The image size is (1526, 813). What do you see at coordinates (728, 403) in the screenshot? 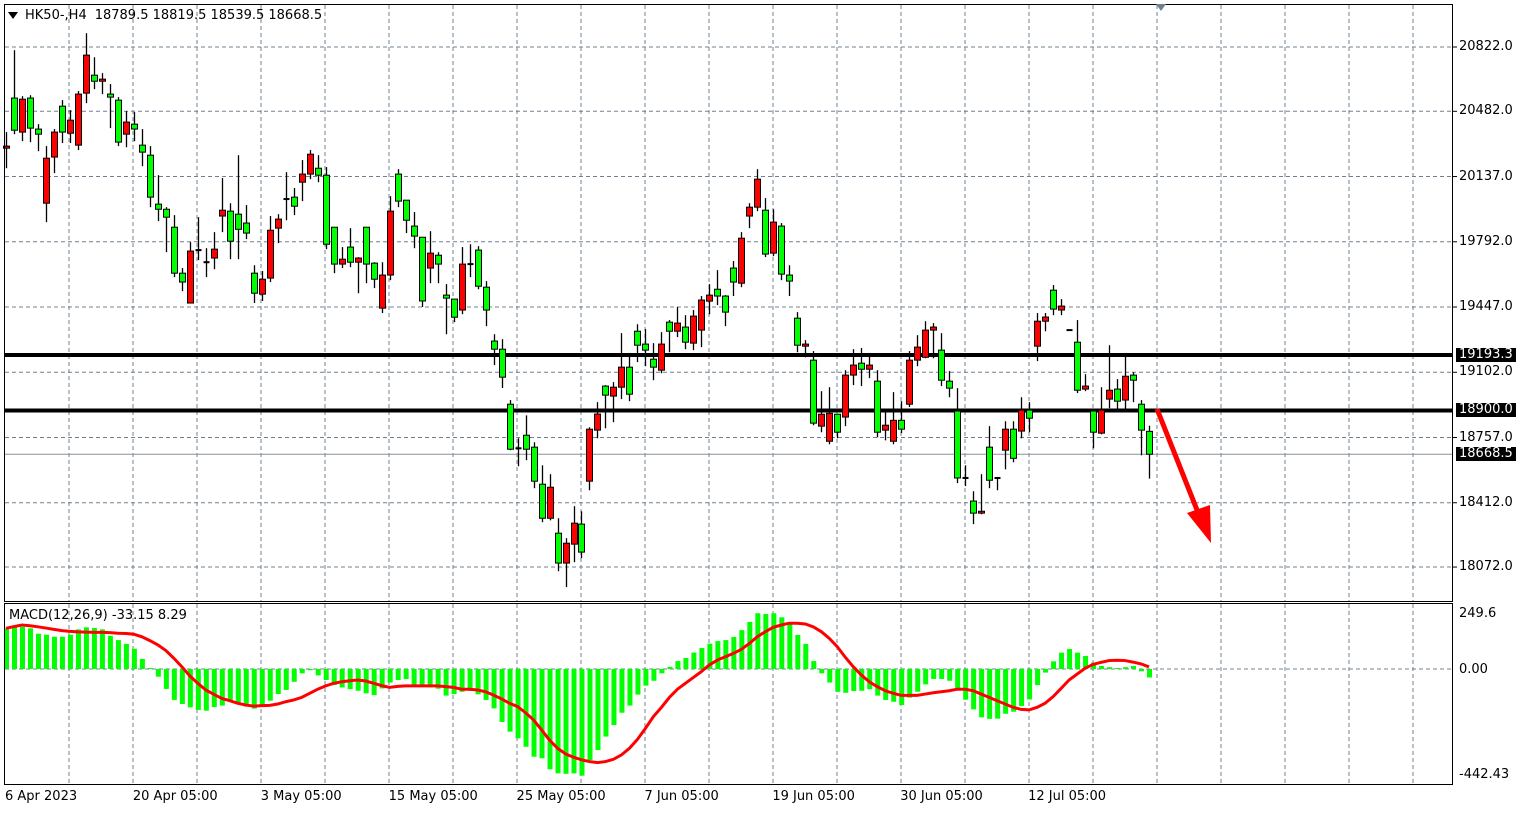
I see `horizontal-levels` at bounding box center [728, 403].